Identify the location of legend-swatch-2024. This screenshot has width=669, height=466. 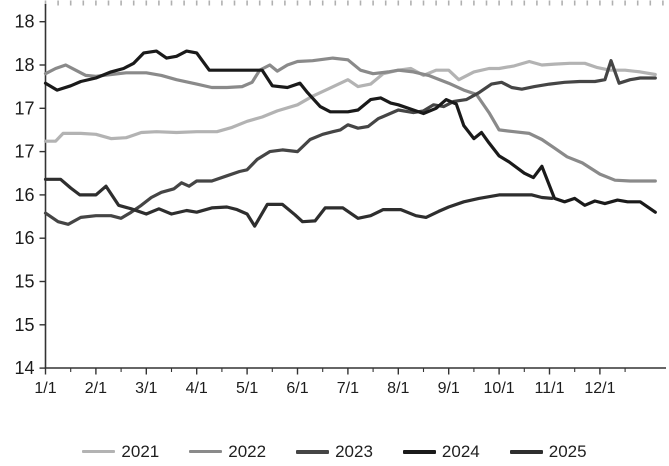
(419, 451).